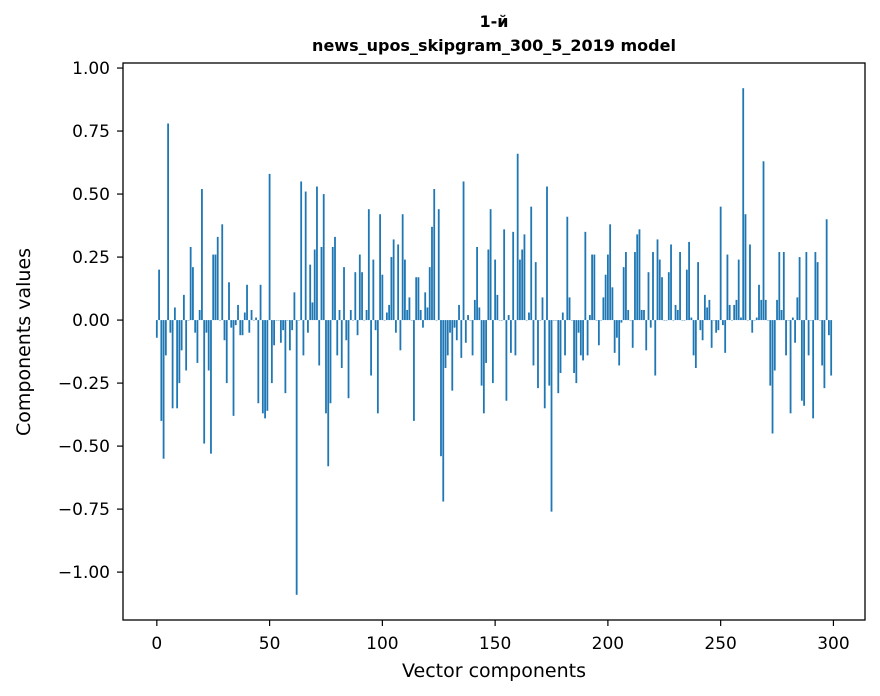 Image resolution: width=880 pixels, height=696 pixels. Describe the element at coordinates (91, 258) in the screenshot. I see `y-tick-label: 0.25` at that location.